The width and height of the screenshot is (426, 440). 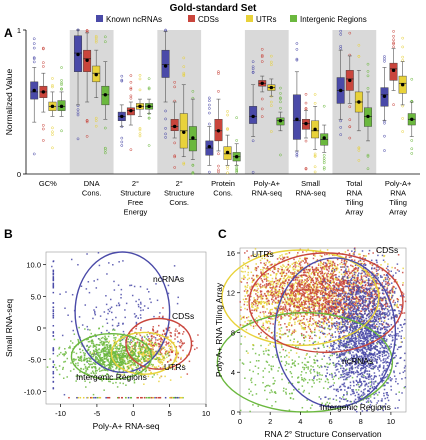 What do you see at coordinates (53, 361) in the screenshot?
I see `marginal-y-point` at bounding box center [53, 361].